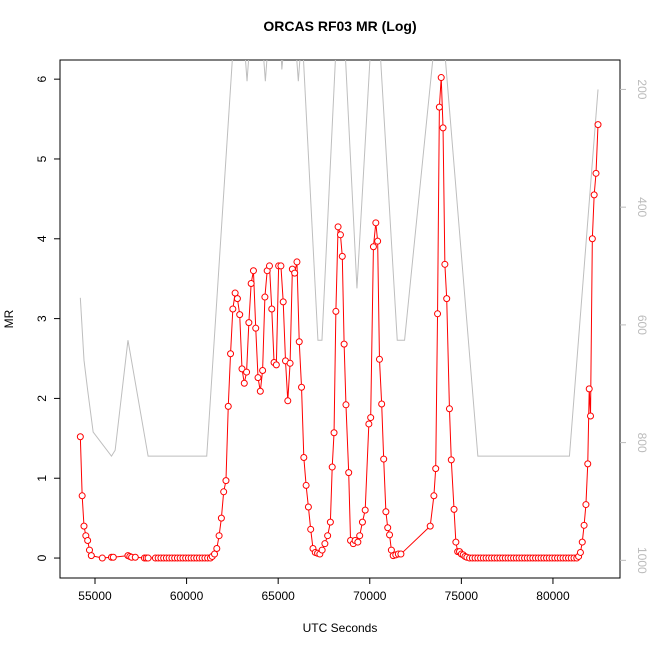 Image resolution: width=650 pixels, height=655 pixels. I want to click on x-axis-label: UTC Seconds, so click(340, 628).